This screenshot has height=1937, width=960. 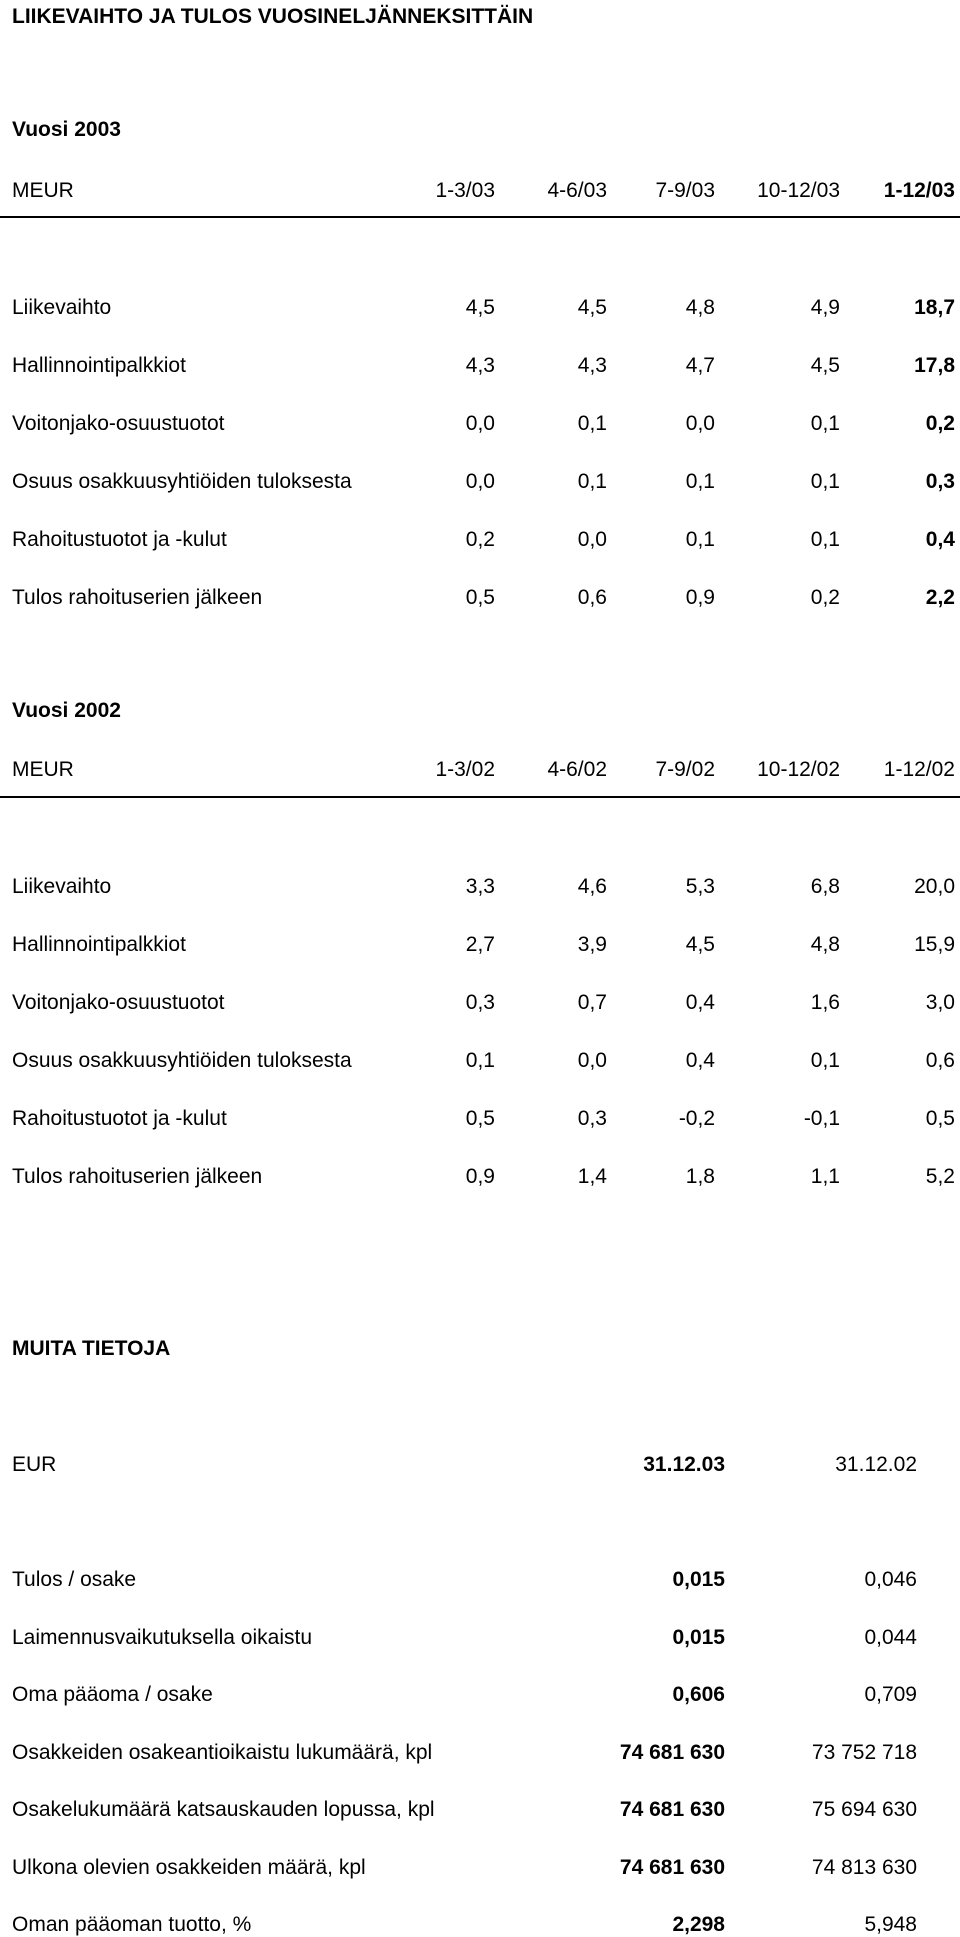 What do you see at coordinates (864, 1809) in the screenshot?
I see `cell-value: 75 694 630` at bounding box center [864, 1809].